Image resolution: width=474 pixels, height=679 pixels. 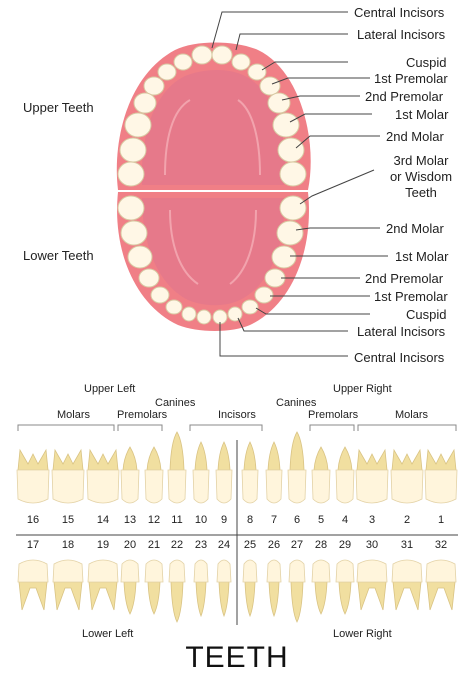 What do you see at coordinates (237, 467) in the screenshot?
I see `upper-chart-teeth` at bounding box center [237, 467].